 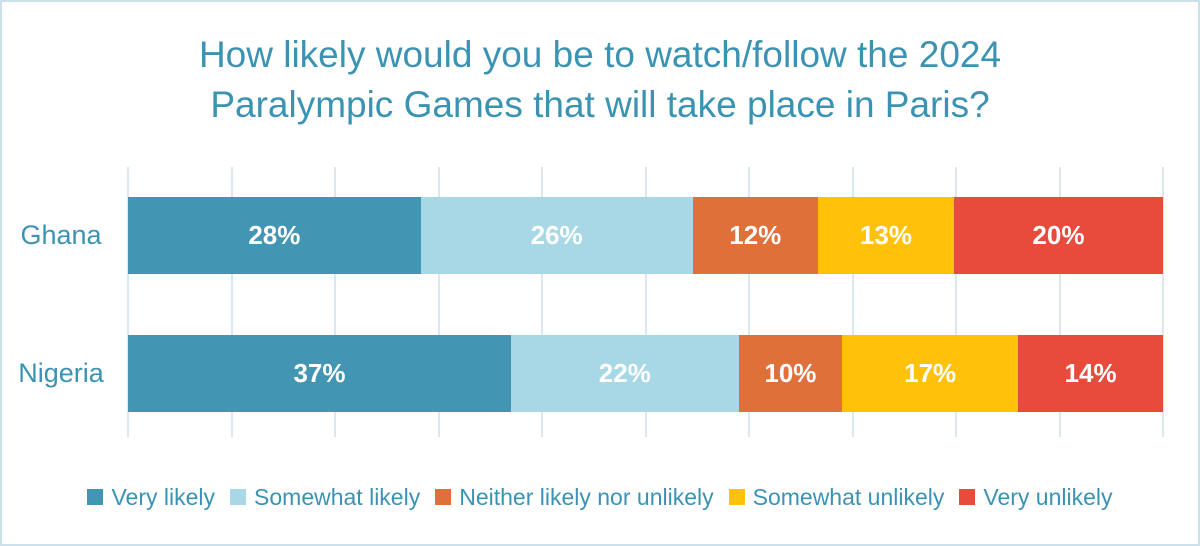 I want to click on legend-item-very-unlikely: Very unlikely, so click(x=1036, y=497).